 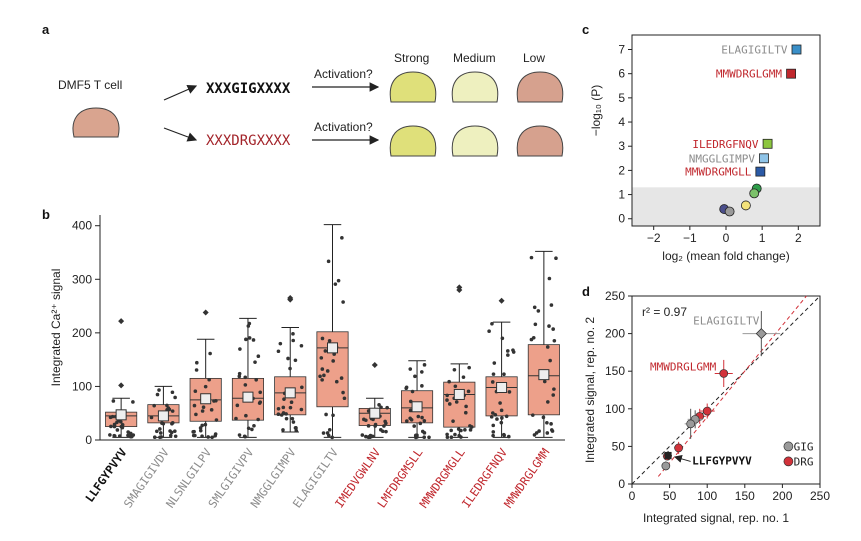 I want to click on cell-label: DMF5 T cell, so click(x=90, y=85).